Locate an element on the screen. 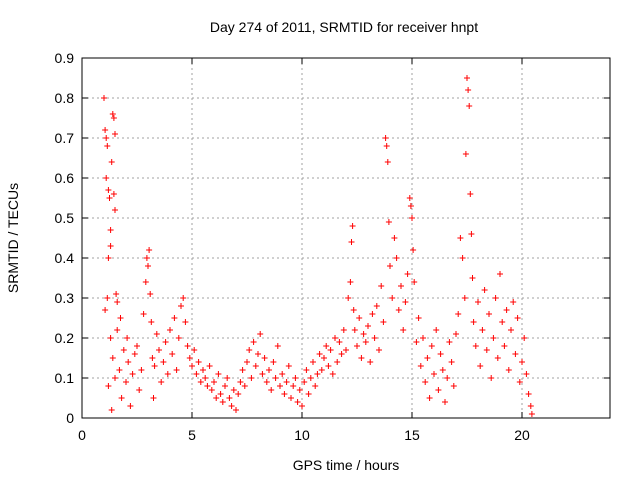 The image size is (640, 480). y-axis-label: SRMTID / TECUs is located at coordinates (13, 238).